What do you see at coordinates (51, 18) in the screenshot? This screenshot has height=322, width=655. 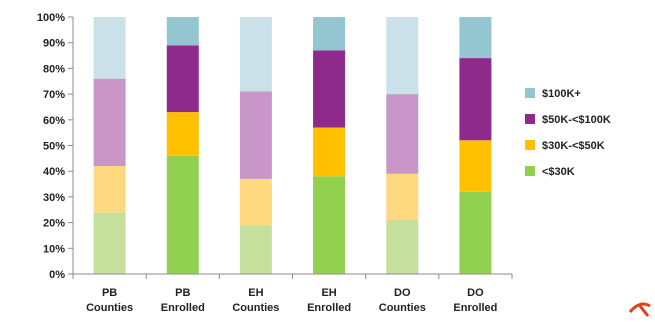 I see `y-tick-label: 100%` at bounding box center [51, 18].